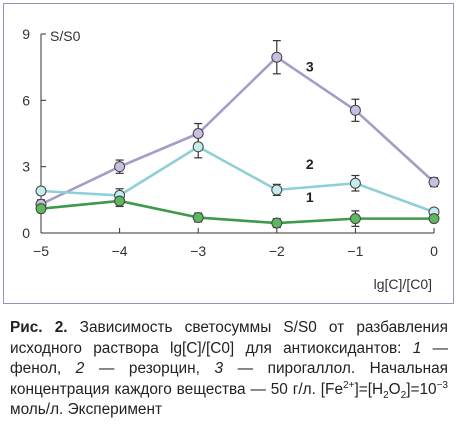 Image resolution: width=457 pixels, height=440 pixels. Describe the element at coordinates (65, 36) in the screenshot. I see `y-axis-label: S/S0` at that location.